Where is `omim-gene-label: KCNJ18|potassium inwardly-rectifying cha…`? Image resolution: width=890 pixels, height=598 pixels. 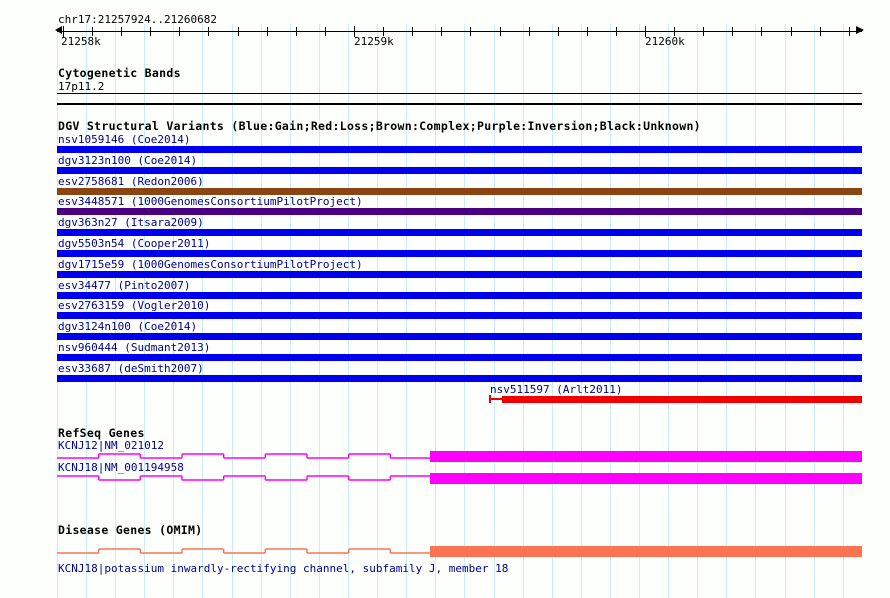 omim-gene-label: KCNJ18|potassium inwardly-rectifying cha… is located at coordinates (283, 568).